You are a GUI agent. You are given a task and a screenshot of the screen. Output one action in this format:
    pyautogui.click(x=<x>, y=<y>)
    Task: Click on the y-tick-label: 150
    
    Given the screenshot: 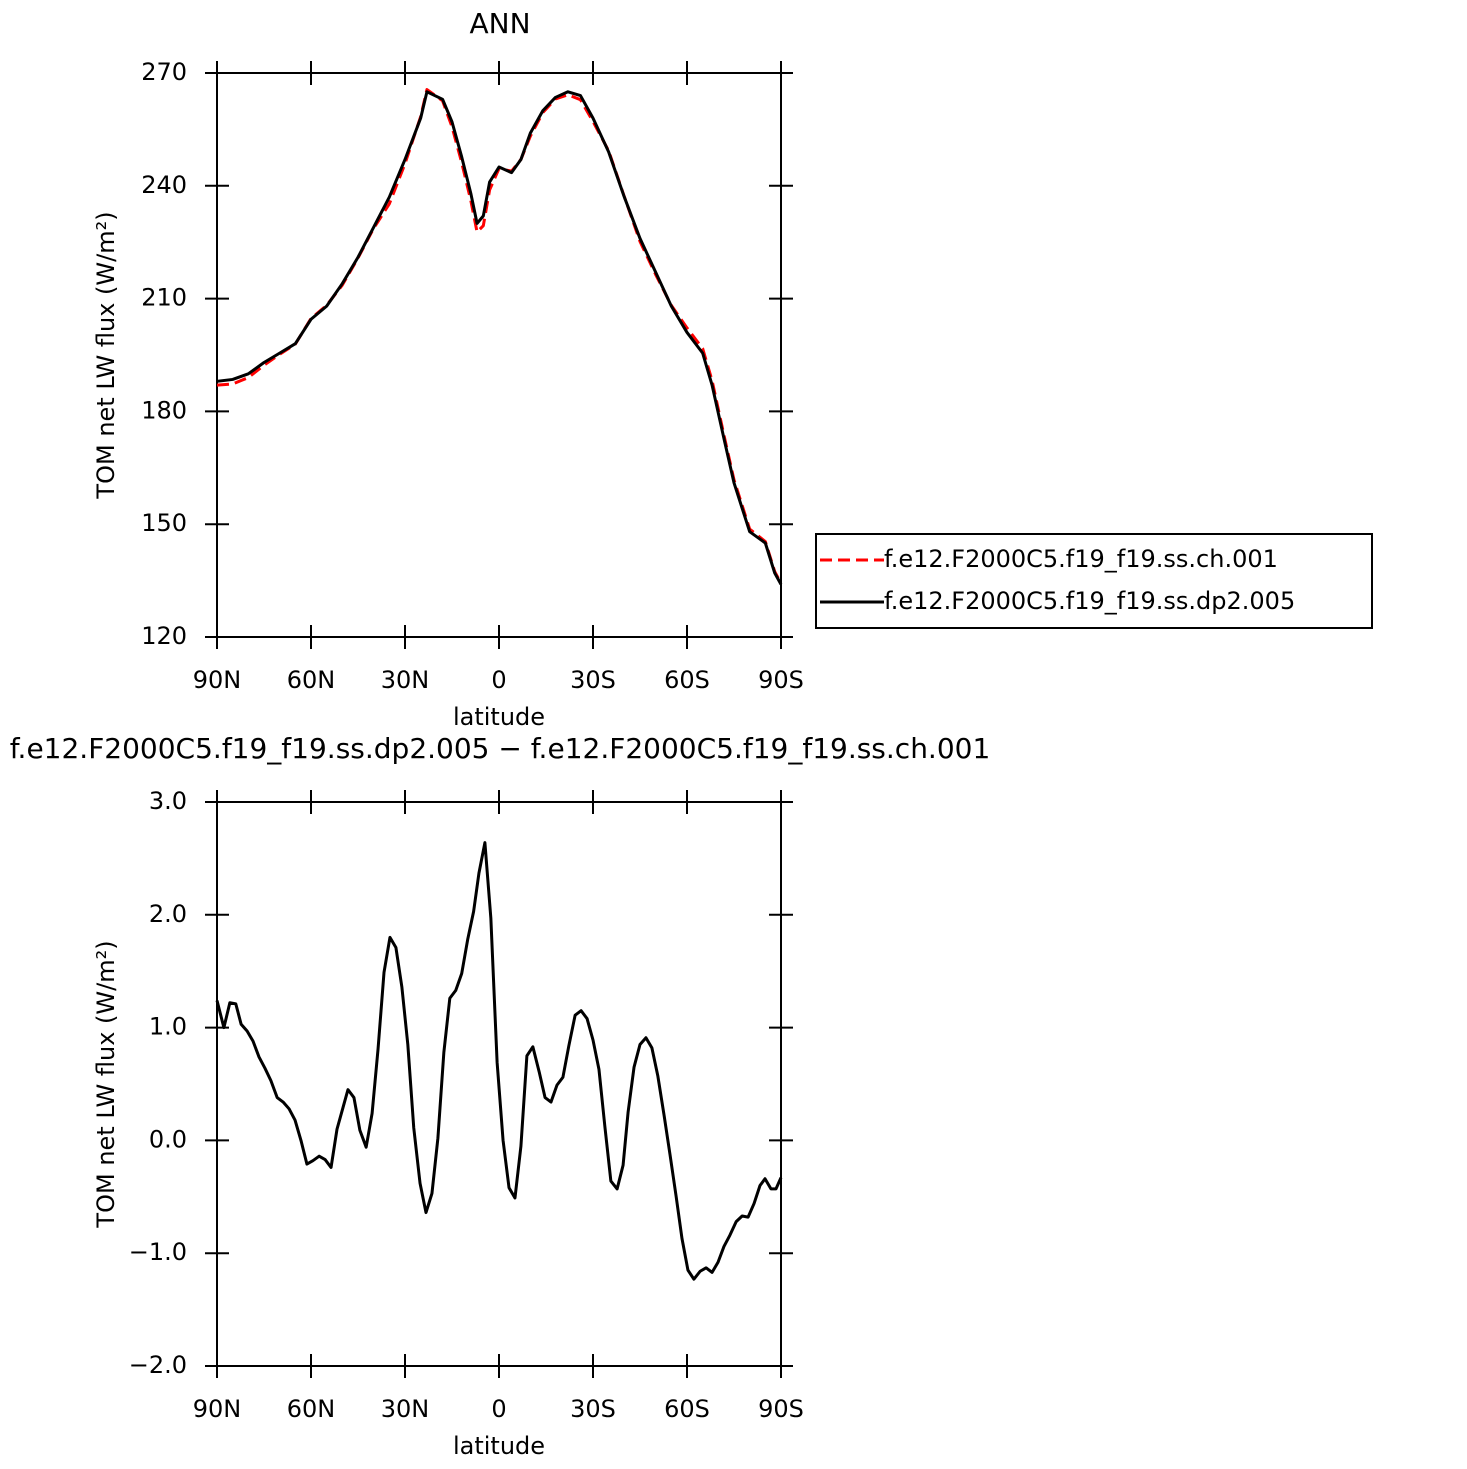 What is the action you would take?
    pyautogui.click(x=164, y=523)
    